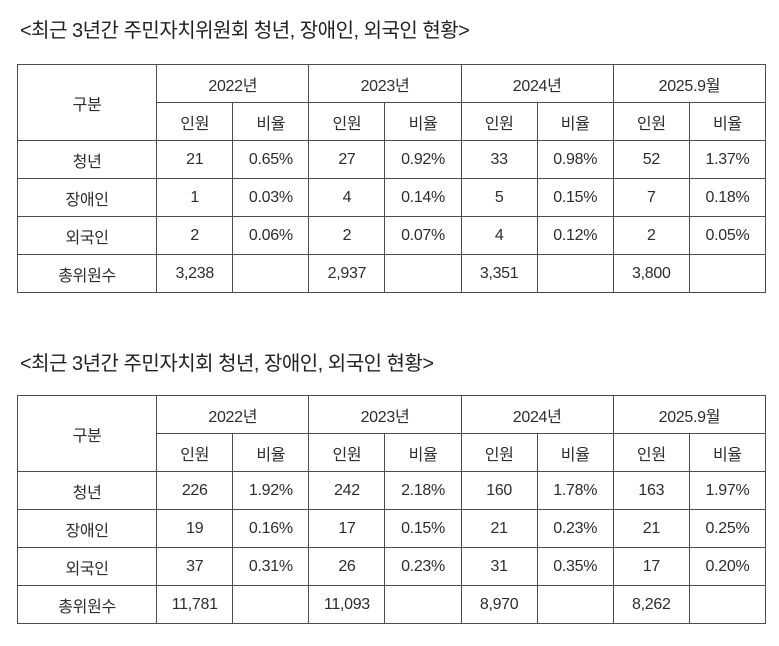 The height and width of the screenshot is (646, 779). Describe the element at coordinates (575, 159) in the screenshot. I see `cell-ratio: 0.98%` at that location.